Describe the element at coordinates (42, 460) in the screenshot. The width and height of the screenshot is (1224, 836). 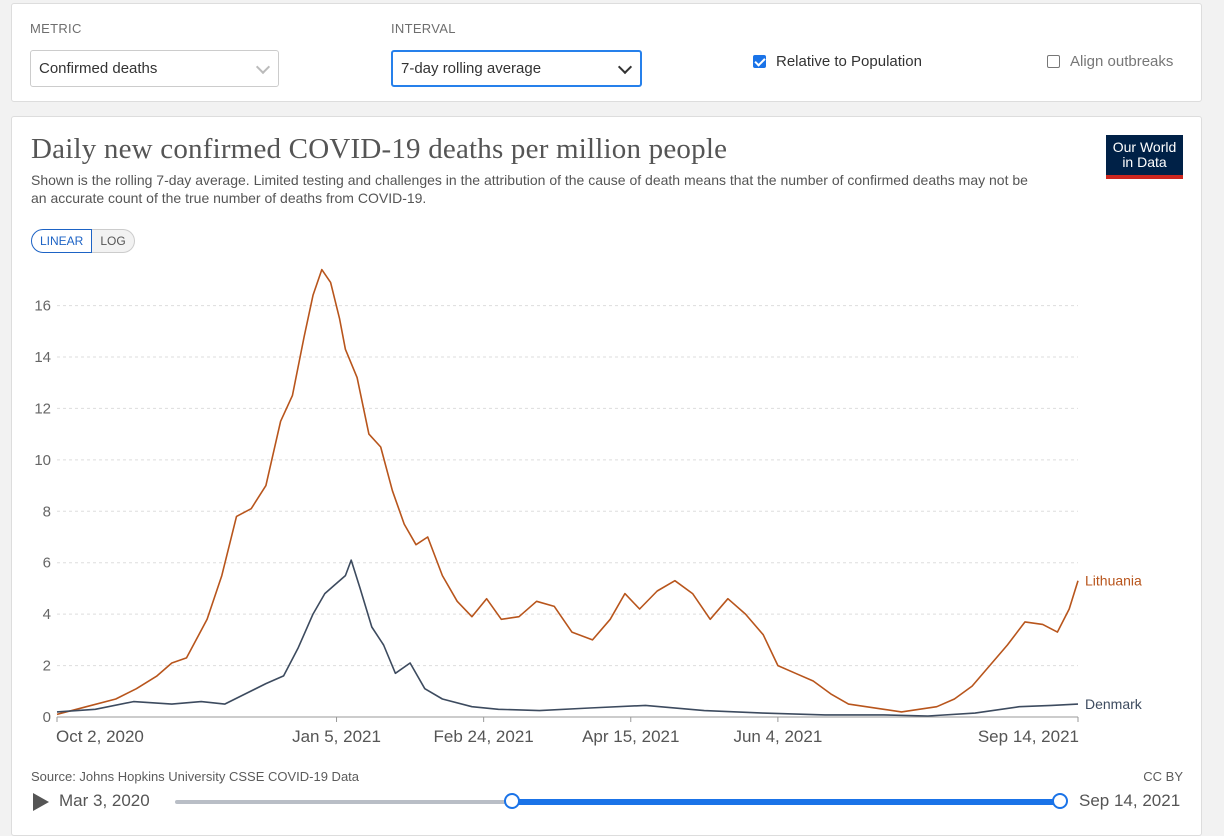
I see `y-tick-label: 10` at that location.